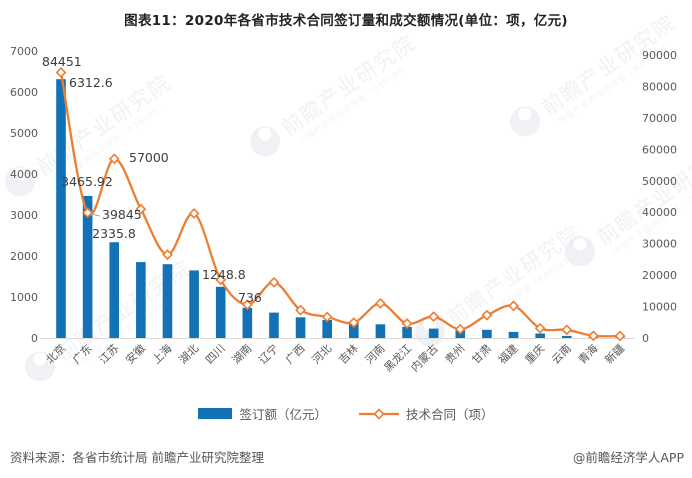 This screenshot has height=478, width=692. Describe the element at coordinates (347, 456) in the screenshot. I see `footer: 资料来源：各省市统计局 前瞻产业研究院整理 @前瞻经济学人APP` at that location.